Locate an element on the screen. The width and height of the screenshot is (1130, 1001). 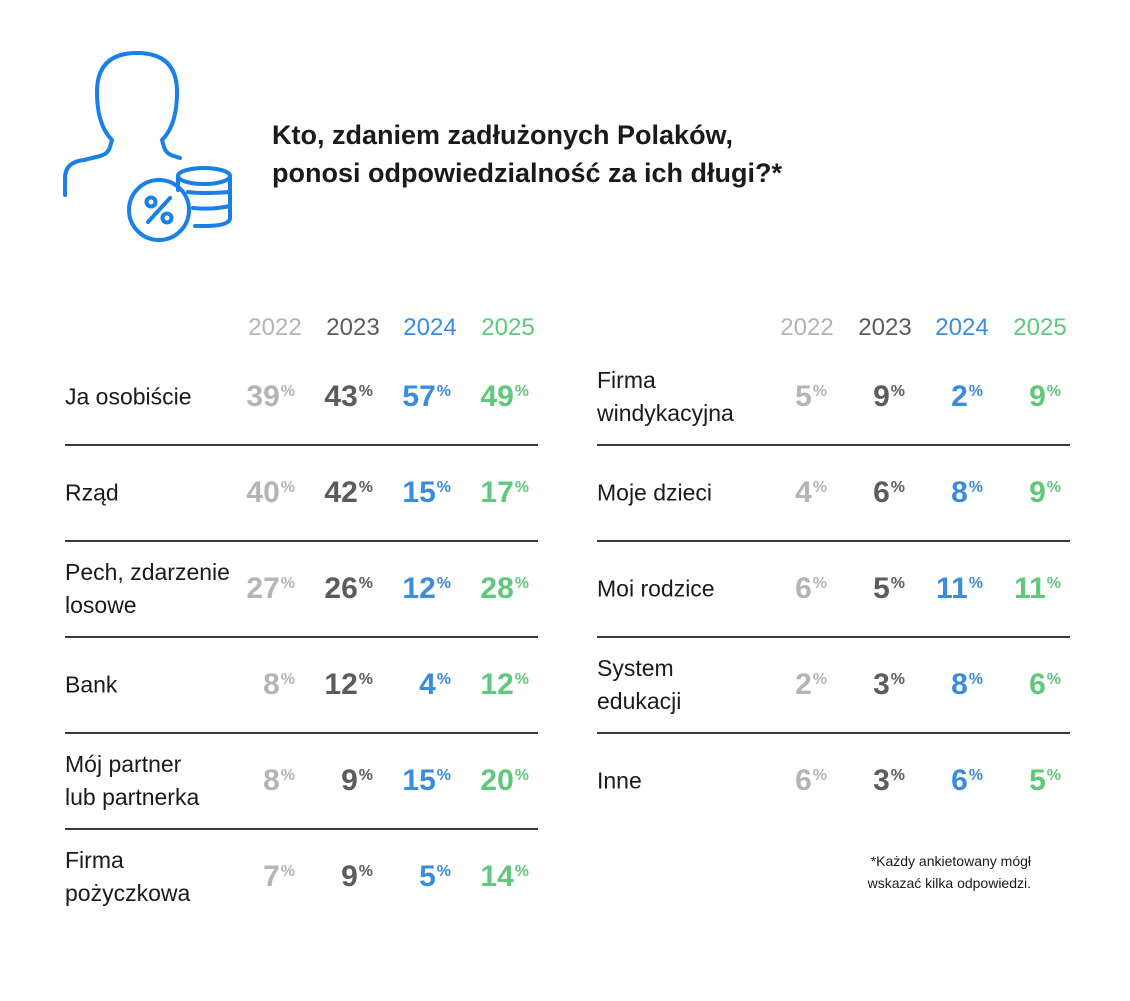
value-2024: 6% is located at coordinates (943, 781).